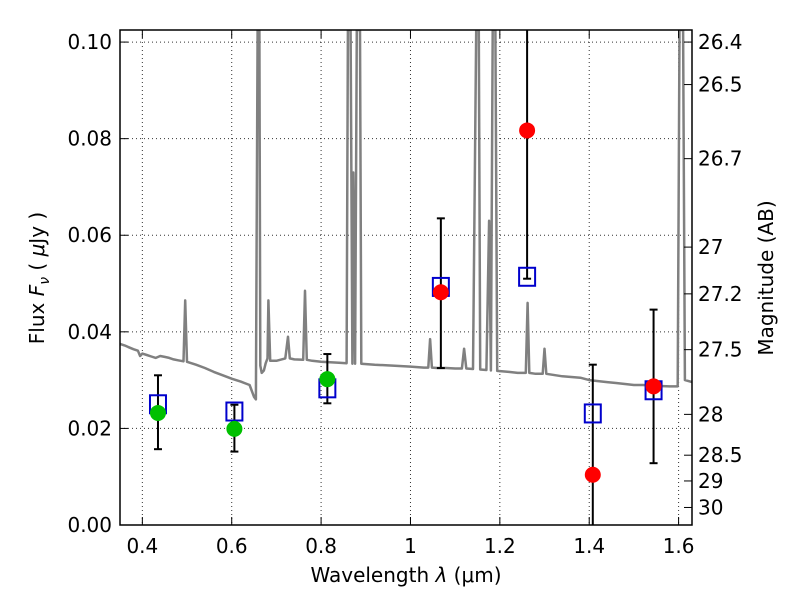 Image resolution: width=800 pixels, height=600 pixels. Describe the element at coordinates (89, 139) in the screenshot. I see `y-tick-label: 0.08` at that location.